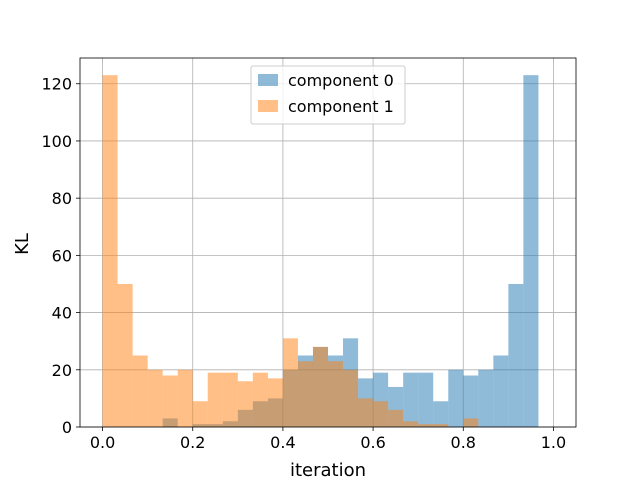 The image size is (640, 480). What do you see at coordinates (328, 470) in the screenshot?
I see `x-axis-label: iteration` at bounding box center [328, 470].